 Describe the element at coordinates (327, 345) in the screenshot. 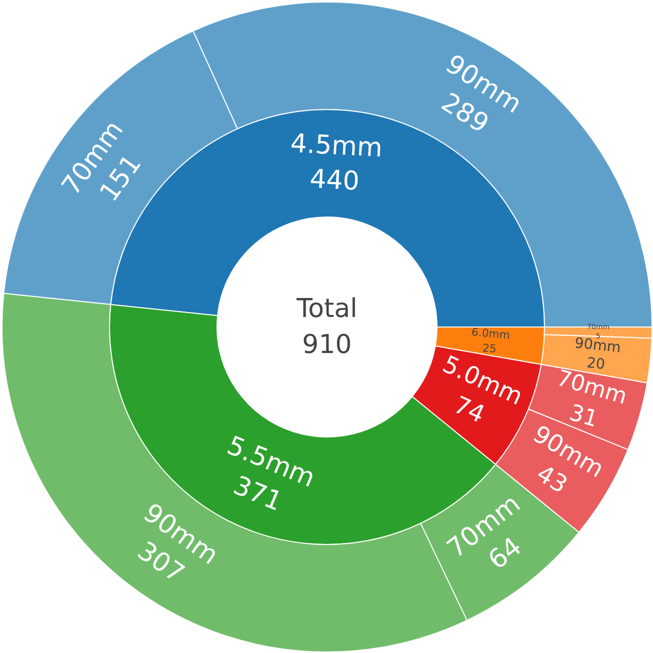

I see `text: 910` at that location.